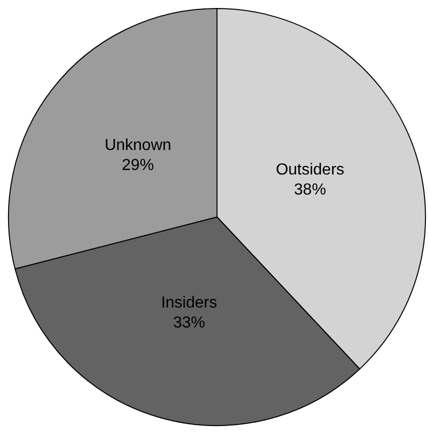 The height and width of the screenshot is (434, 428). I want to click on data-label: 38%, so click(310, 190).